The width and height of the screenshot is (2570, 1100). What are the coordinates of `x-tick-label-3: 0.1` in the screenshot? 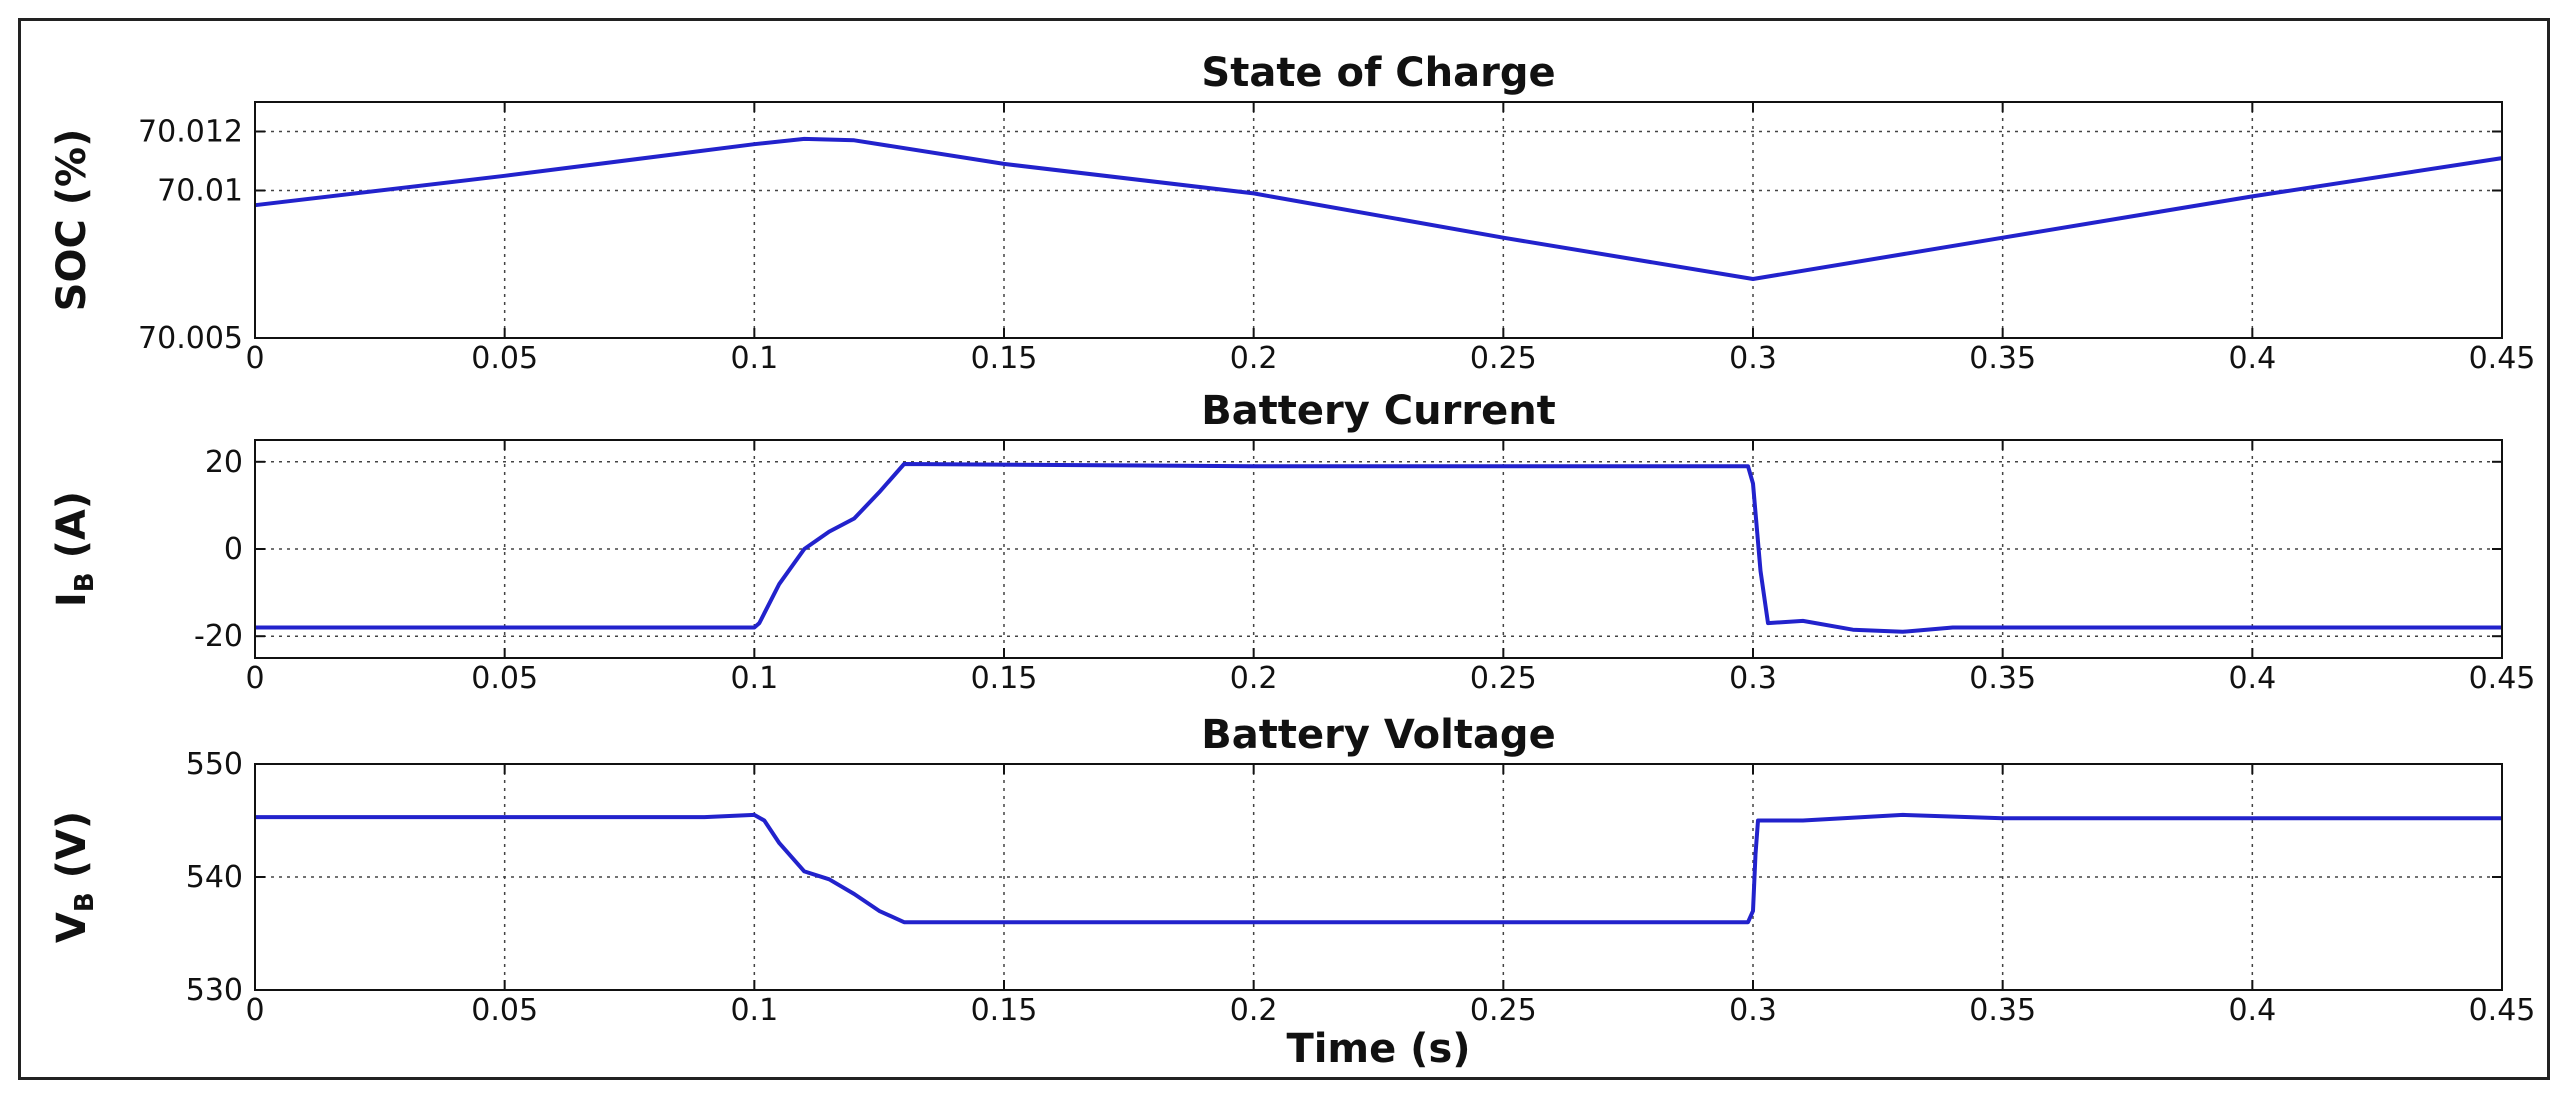 It's located at (754, 1010).